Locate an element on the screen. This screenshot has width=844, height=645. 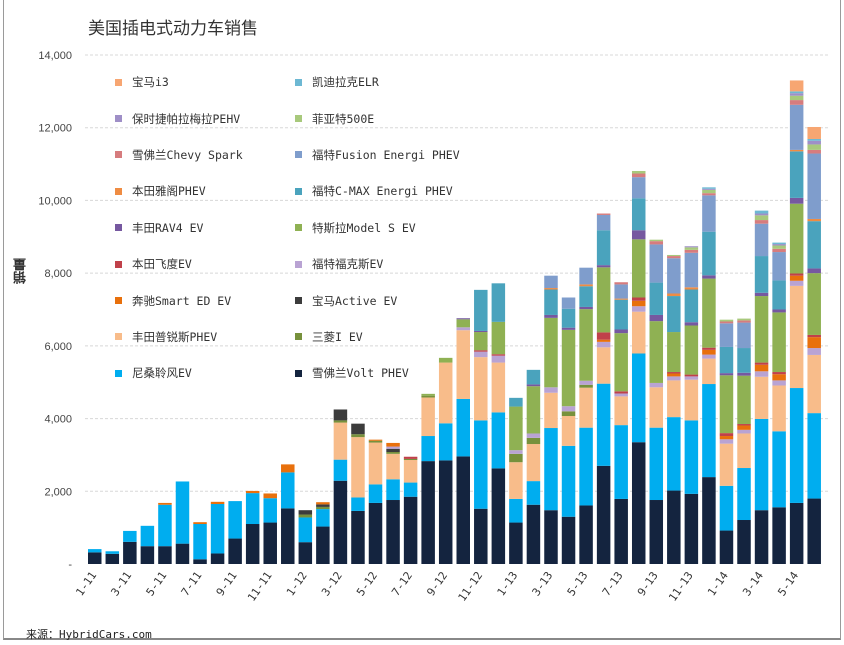
y-tick-label: 10,000 is located at coordinates (55, 201).